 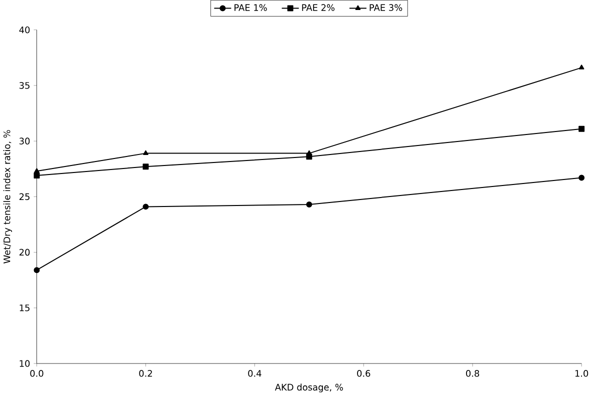 What do you see at coordinates (318, 8) in the screenshot?
I see `legend-label: PAE 2%` at bounding box center [318, 8].